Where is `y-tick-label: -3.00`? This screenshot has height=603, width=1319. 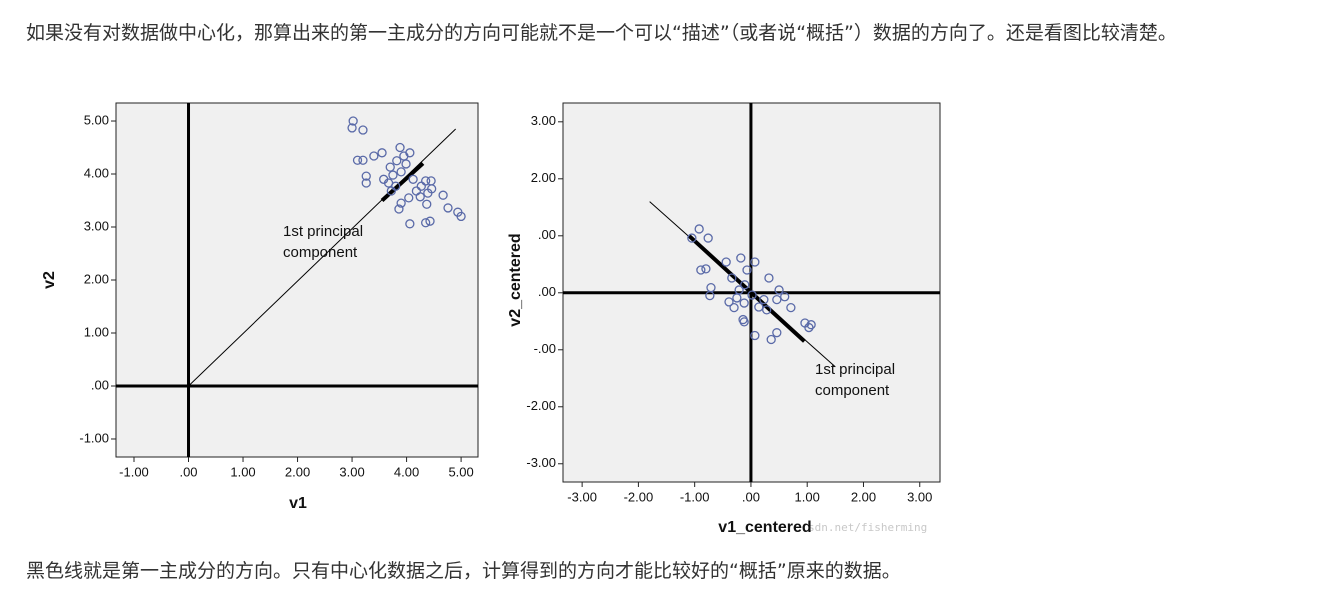
y-tick-label: -3.00 is located at coordinates (541, 462).